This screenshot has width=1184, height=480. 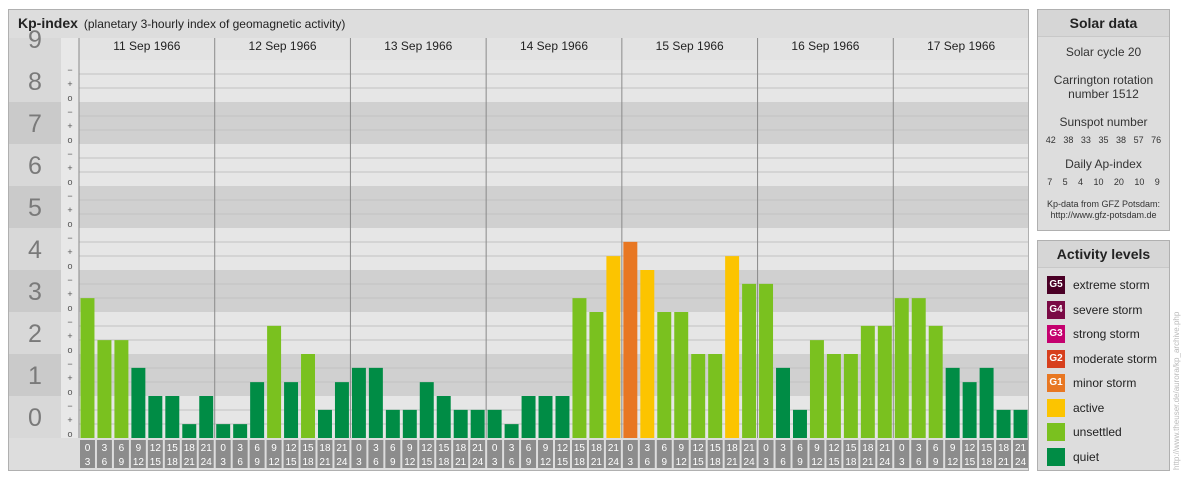 What do you see at coordinates (48, 23) in the screenshot?
I see `chart-title-main: Kp-index` at bounding box center [48, 23].